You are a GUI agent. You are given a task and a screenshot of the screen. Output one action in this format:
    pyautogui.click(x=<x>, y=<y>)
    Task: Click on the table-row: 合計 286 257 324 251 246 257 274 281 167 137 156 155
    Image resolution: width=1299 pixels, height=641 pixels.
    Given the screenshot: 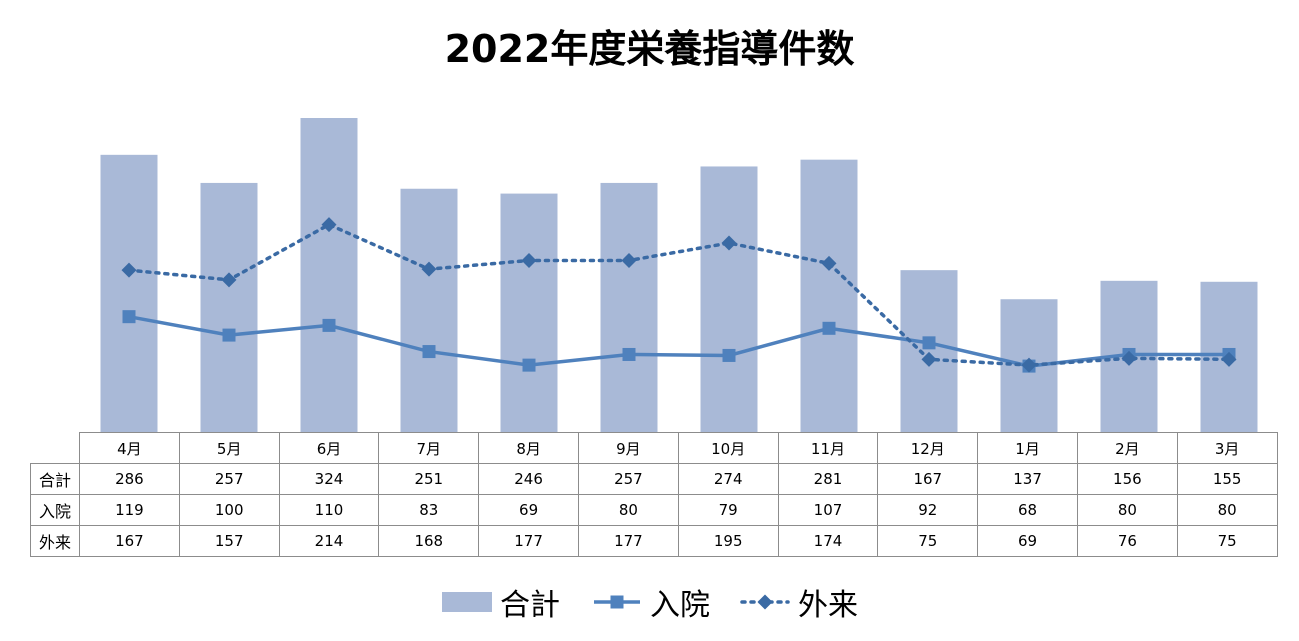 What is the action you would take?
    pyautogui.click(x=654, y=479)
    